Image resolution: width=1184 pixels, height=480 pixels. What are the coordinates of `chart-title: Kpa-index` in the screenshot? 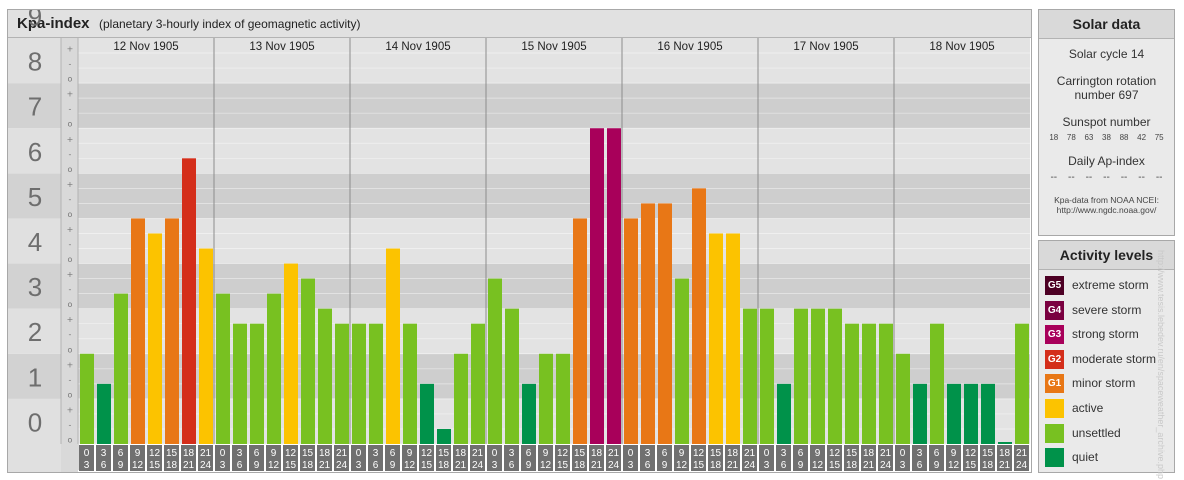 It's located at (53, 23).